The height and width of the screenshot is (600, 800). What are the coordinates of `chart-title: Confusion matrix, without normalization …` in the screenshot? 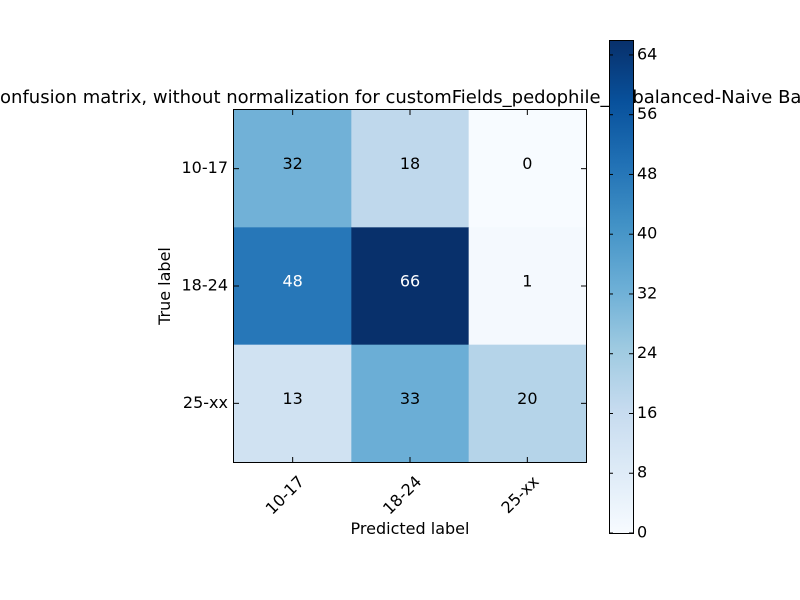 It's located at (400, 97).